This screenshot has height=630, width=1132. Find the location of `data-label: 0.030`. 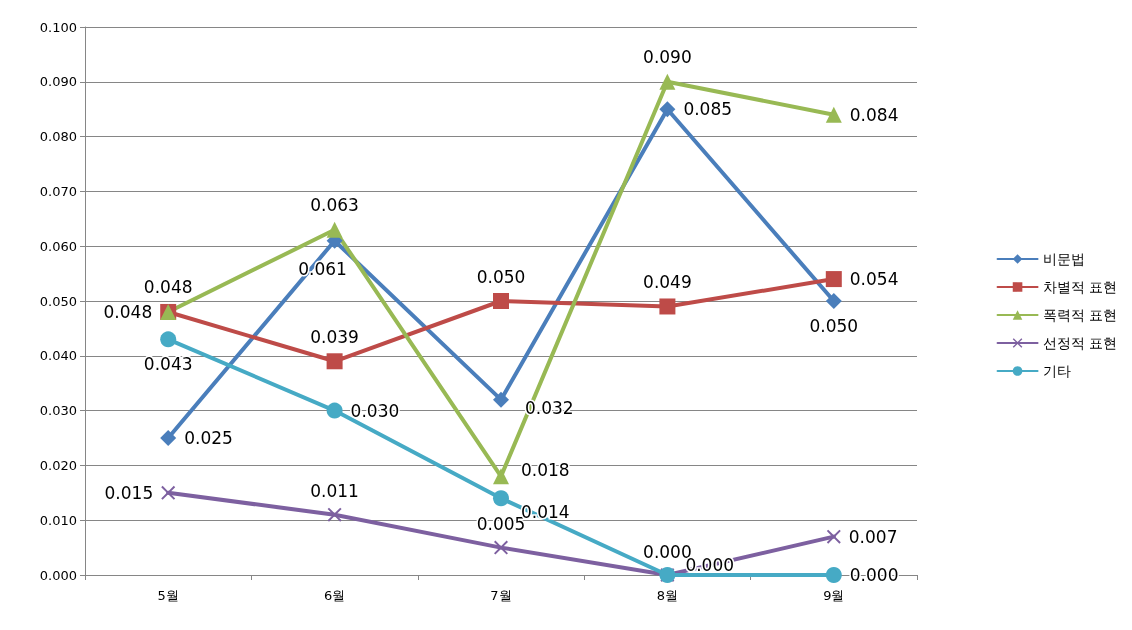

data-label: 0.030 is located at coordinates (375, 410).